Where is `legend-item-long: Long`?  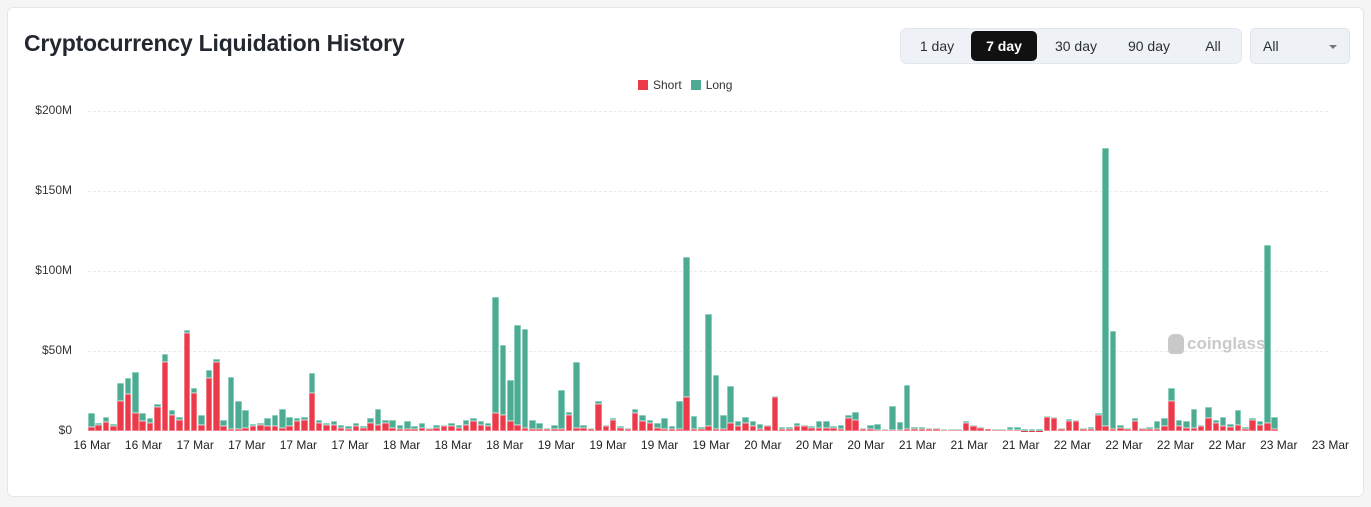 legend-item-long: Long is located at coordinates (711, 85).